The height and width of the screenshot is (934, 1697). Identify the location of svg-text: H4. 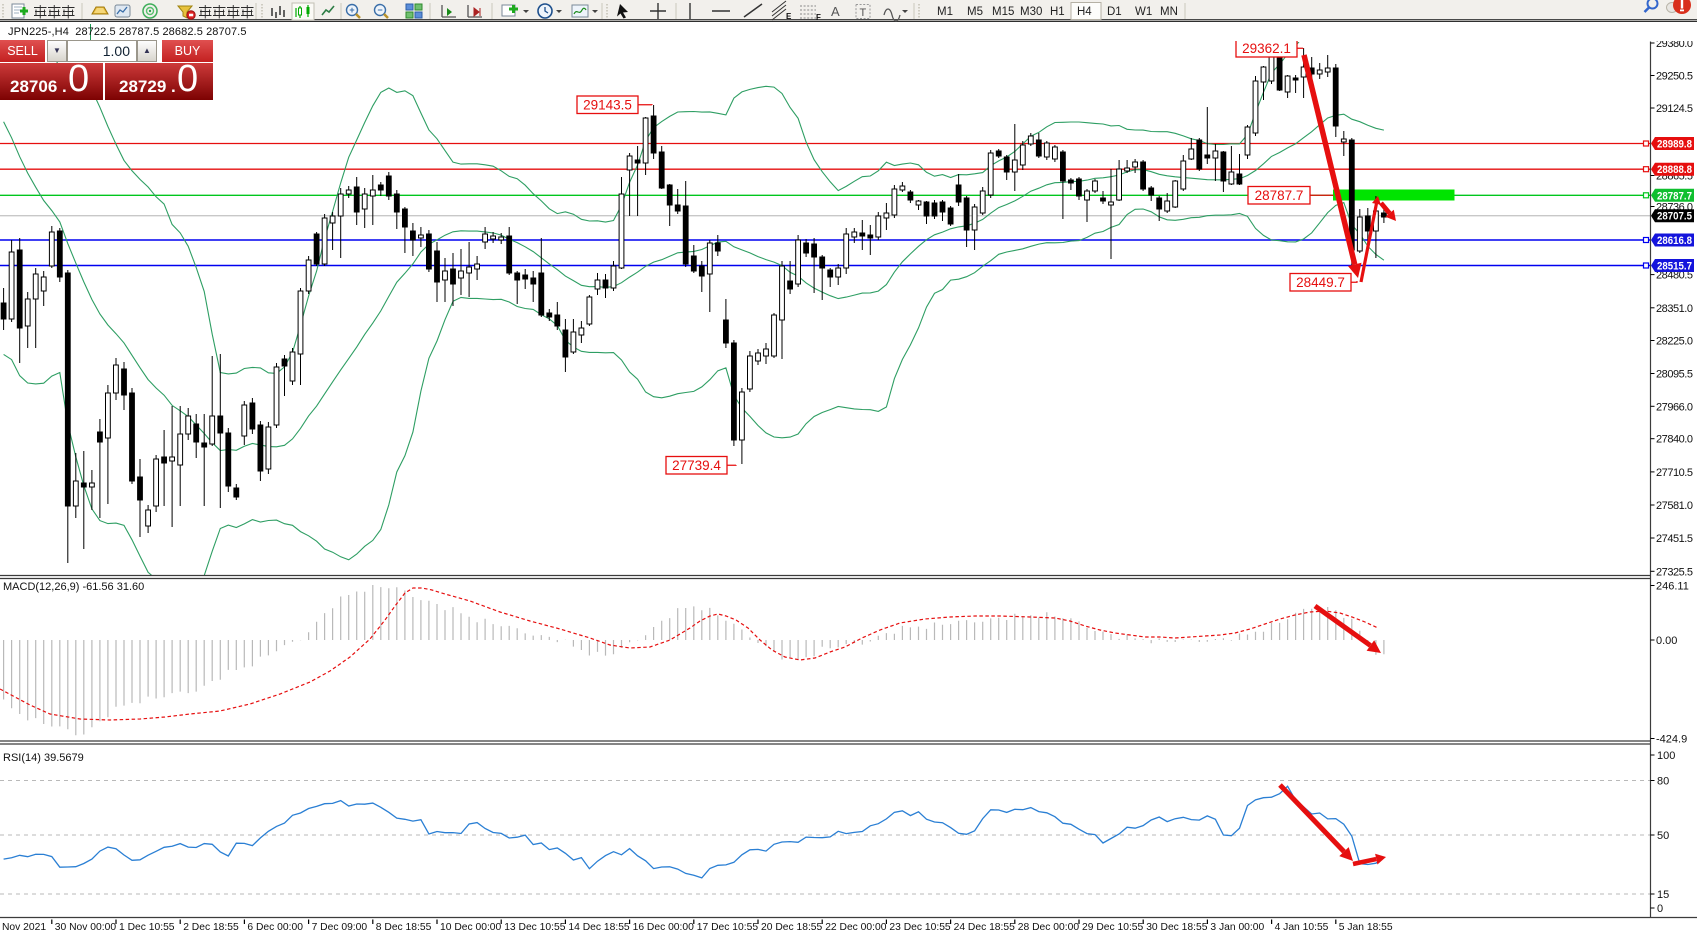
(1084, 12).